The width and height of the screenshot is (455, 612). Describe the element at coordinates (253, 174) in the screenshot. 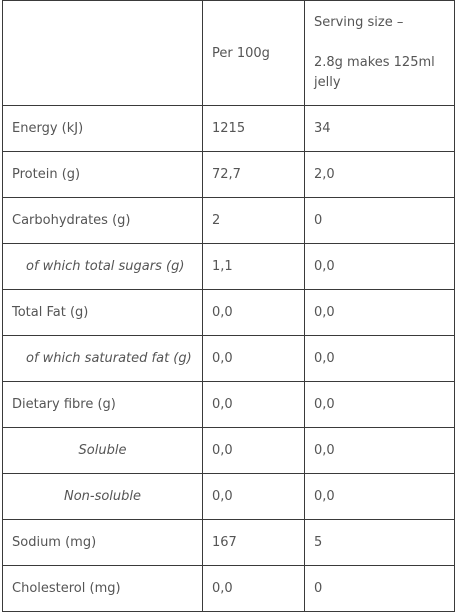

I see `cell-value: 72,7` at that location.